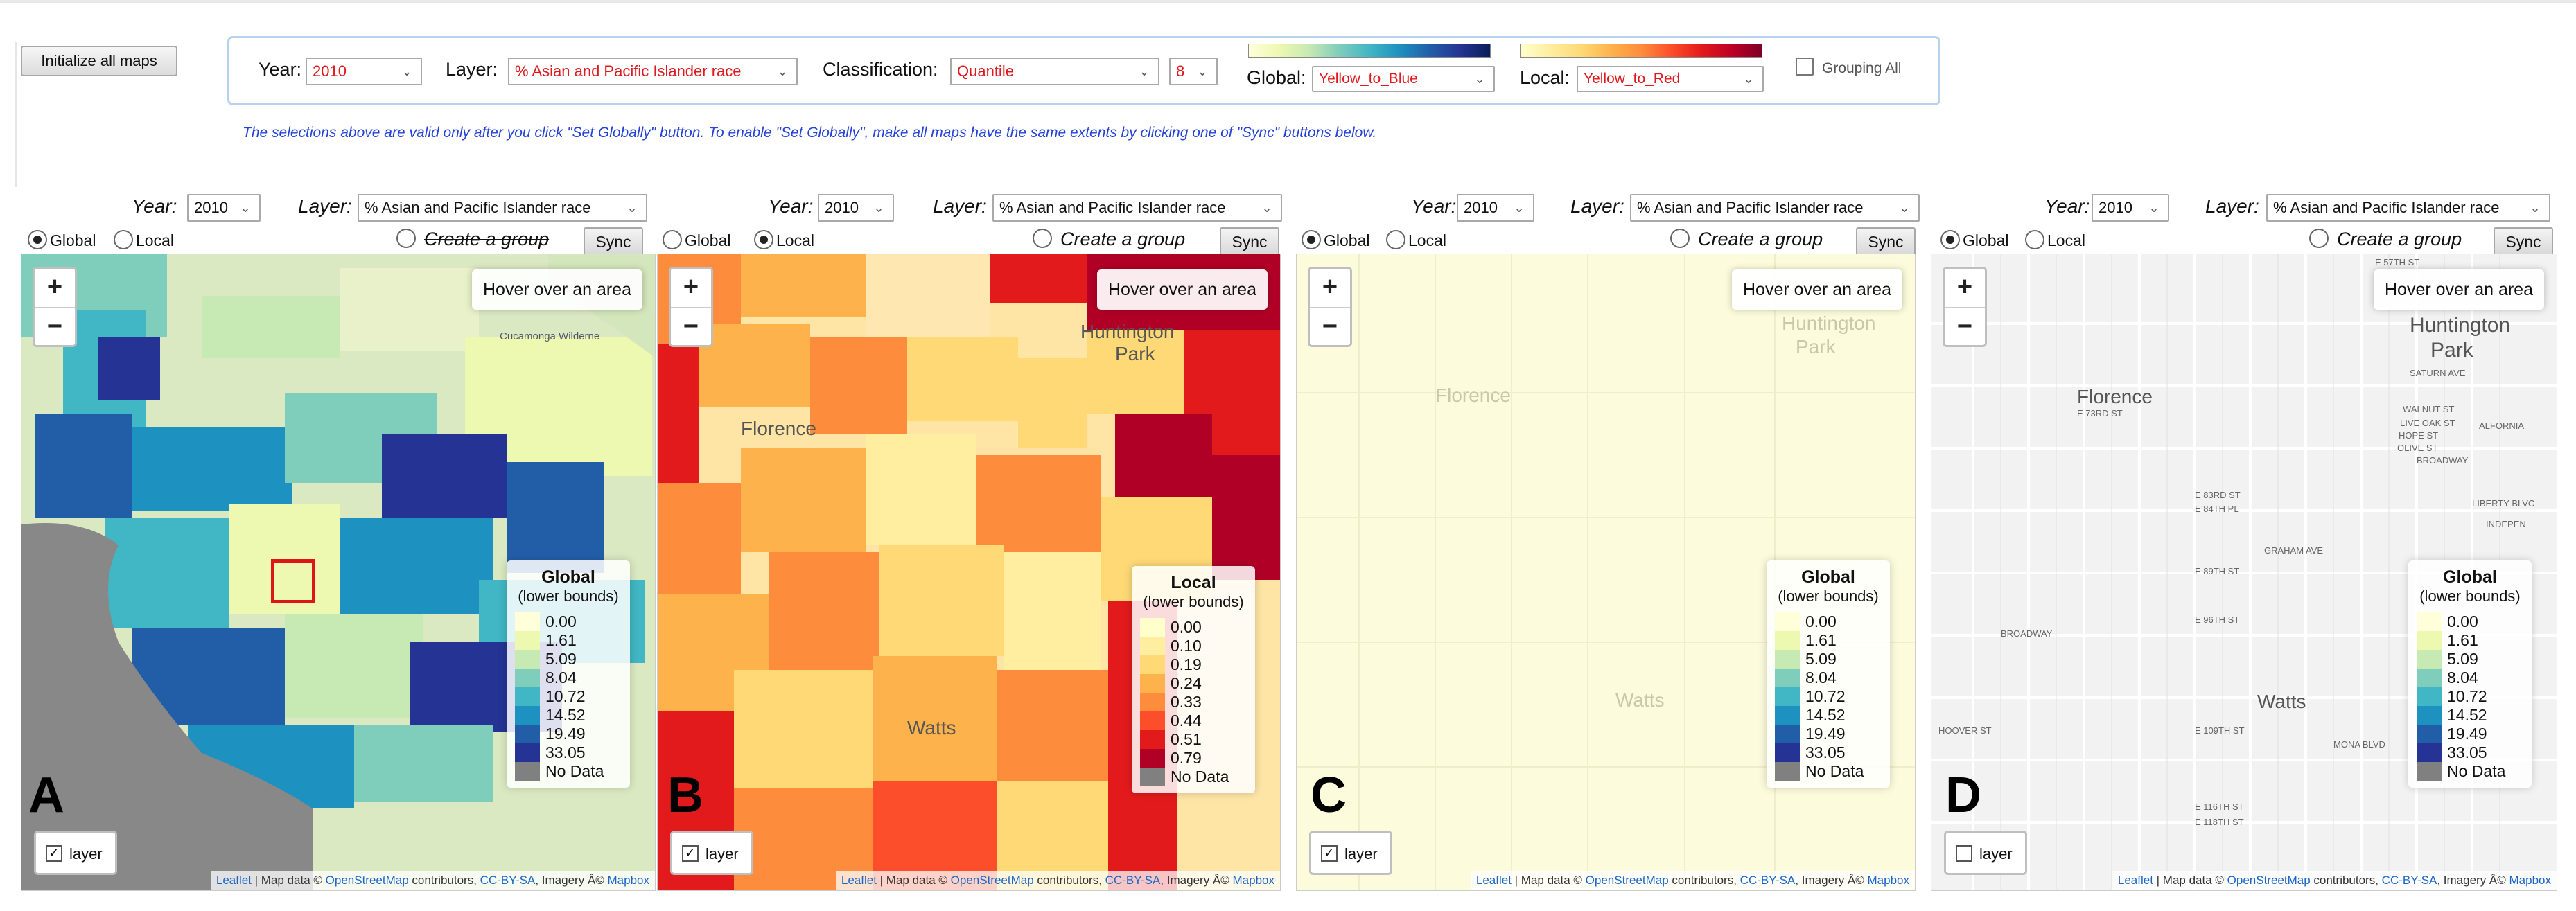 This screenshot has width=2576, height=911. Describe the element at coordinates (1548, 880) in the screenshot. I see `attribution-text: | Map data ©` at that location.